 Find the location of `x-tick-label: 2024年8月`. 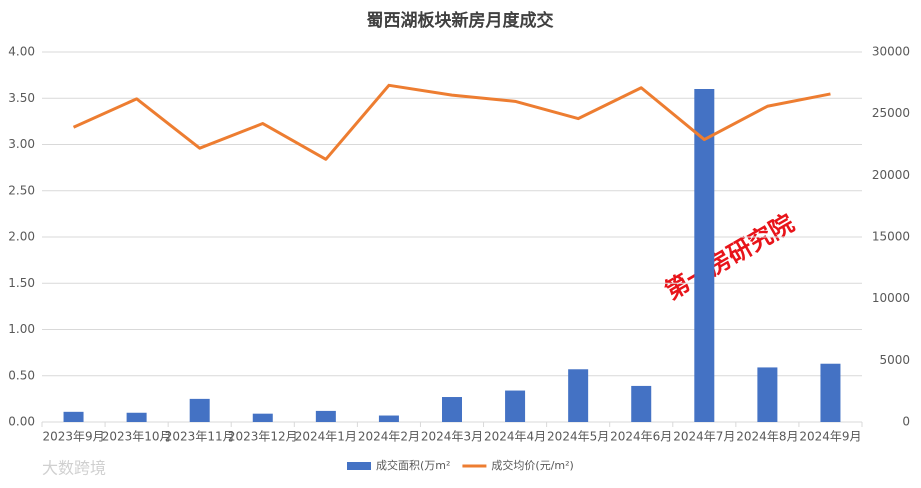

x-tick-label: 2024年8月 is located at coordinates (767, 437).